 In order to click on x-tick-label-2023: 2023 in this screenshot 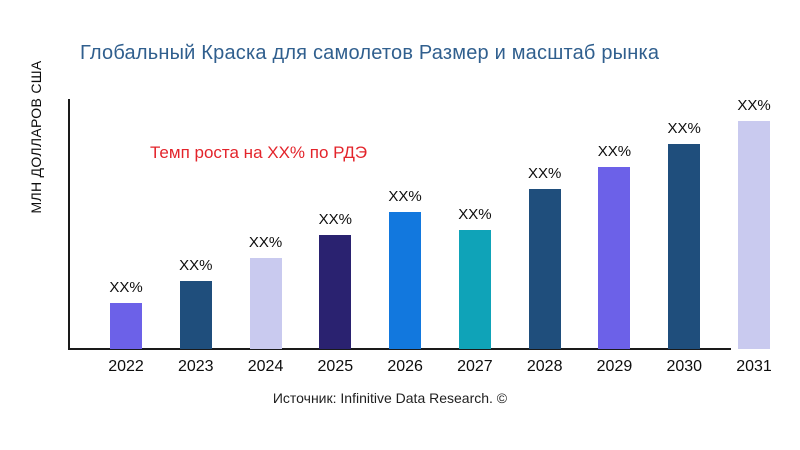, I will do `click(195, 366)`.